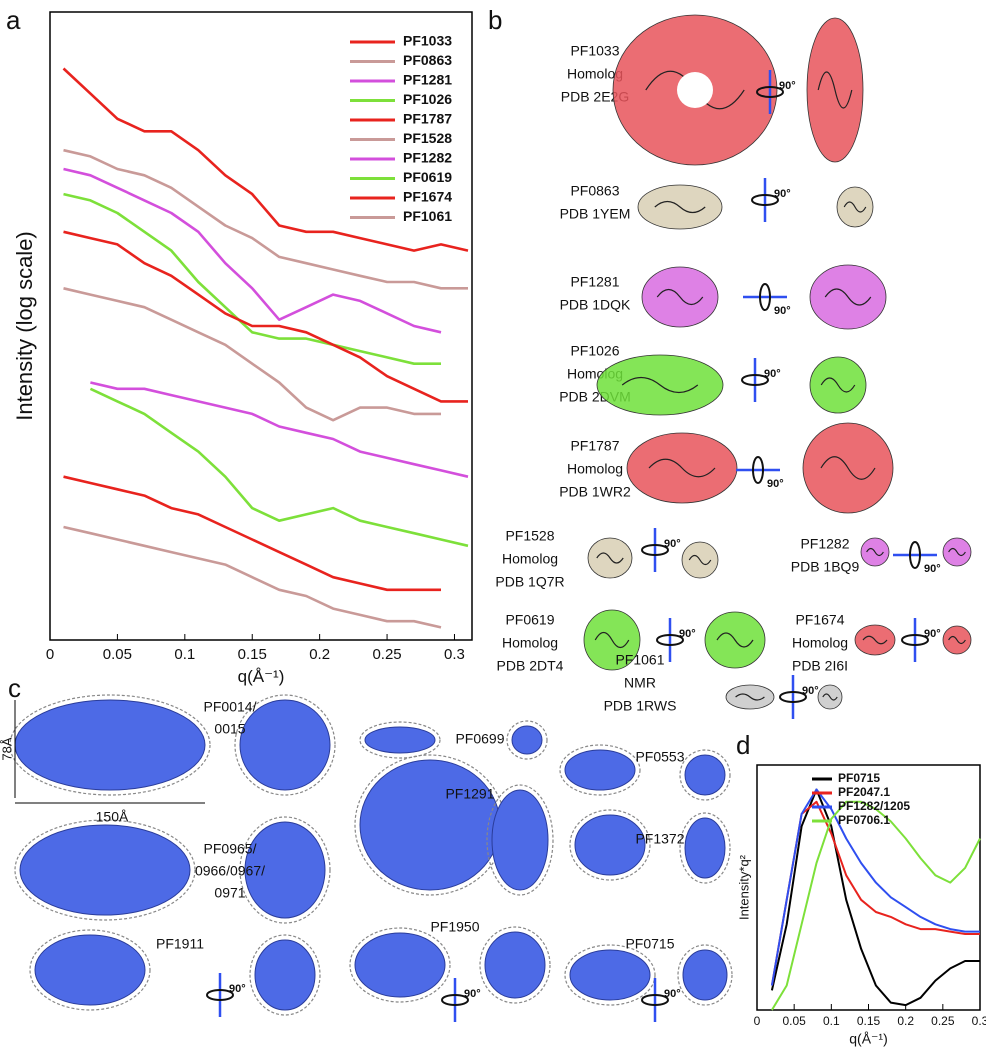 The width and height of the screenshot is (986, 1050). Describe the element at coordinates (594, 191) in the screenshot. I see `structure-label: PF0863` at that location.